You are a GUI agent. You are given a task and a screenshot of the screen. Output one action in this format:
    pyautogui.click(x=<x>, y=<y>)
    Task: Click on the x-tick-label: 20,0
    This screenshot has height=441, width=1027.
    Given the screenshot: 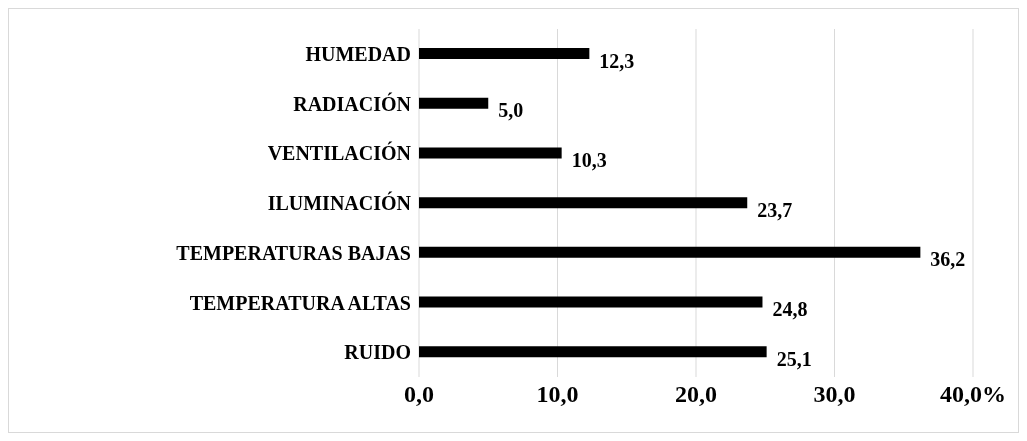 What is the action you would take?
    pyautogui.click(x=696, y=394)
    